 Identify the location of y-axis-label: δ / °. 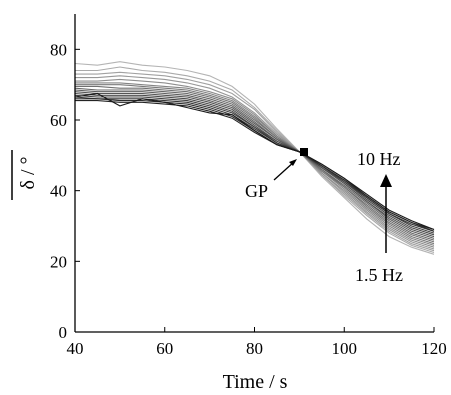
(28, 173).